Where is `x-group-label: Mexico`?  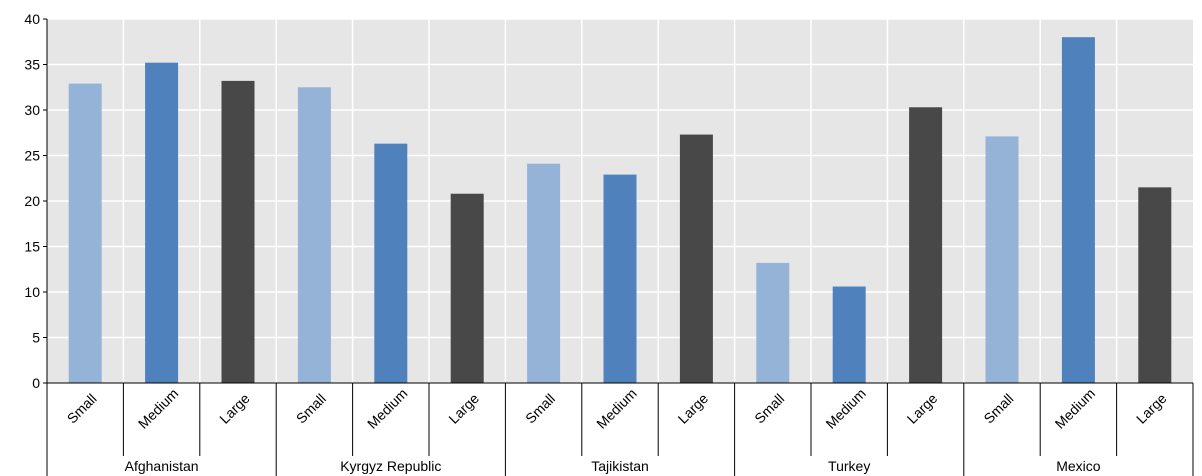 x-group-label: Mexico is located at coordinates (1078, 466).